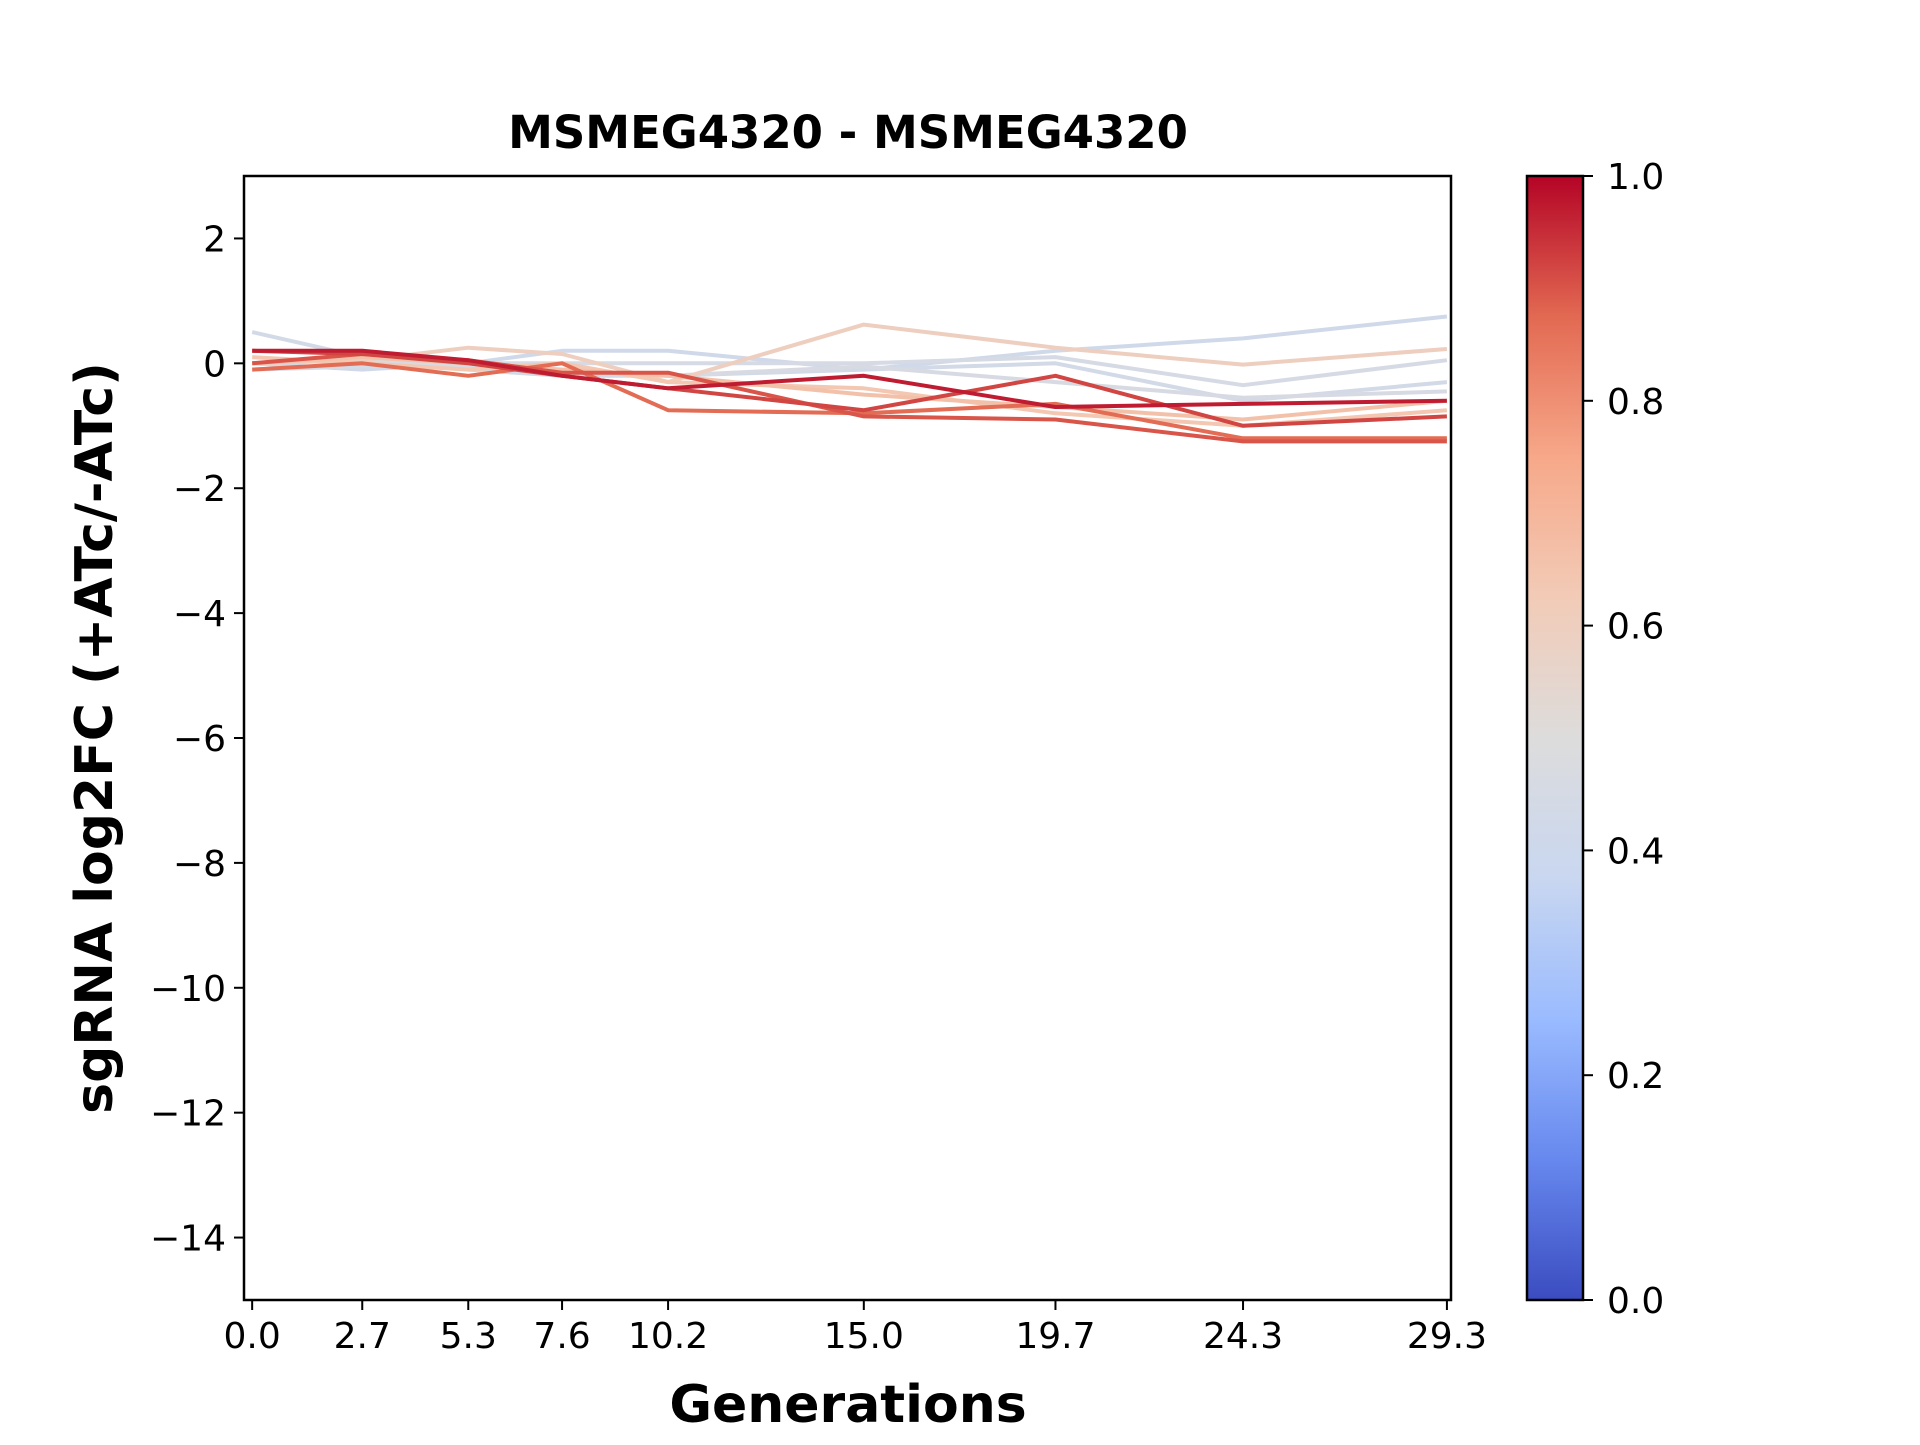  Describe the element at coordinates (1635, 851) in the screenshot. I see `colorbar-tick-label: 0.4` at that location.